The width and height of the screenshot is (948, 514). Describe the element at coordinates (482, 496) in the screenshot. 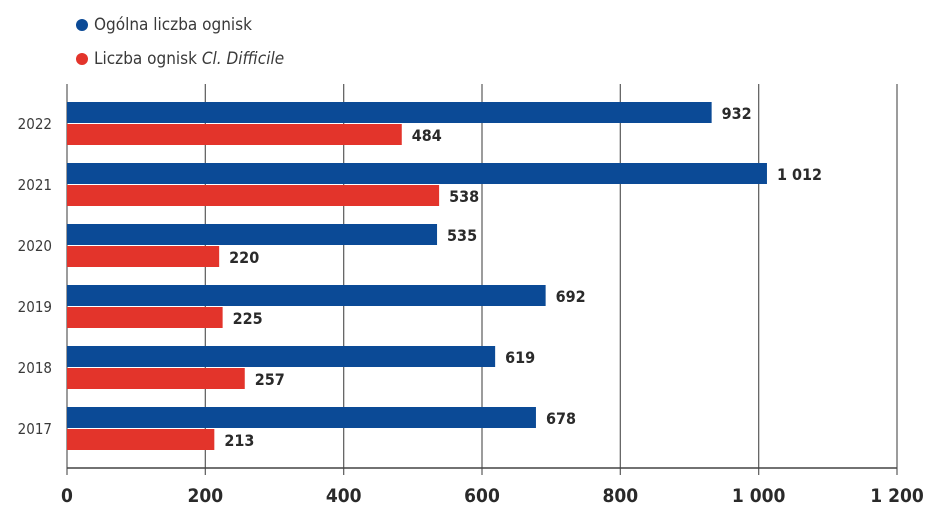

I see `x-tick-label: 600` at that location.